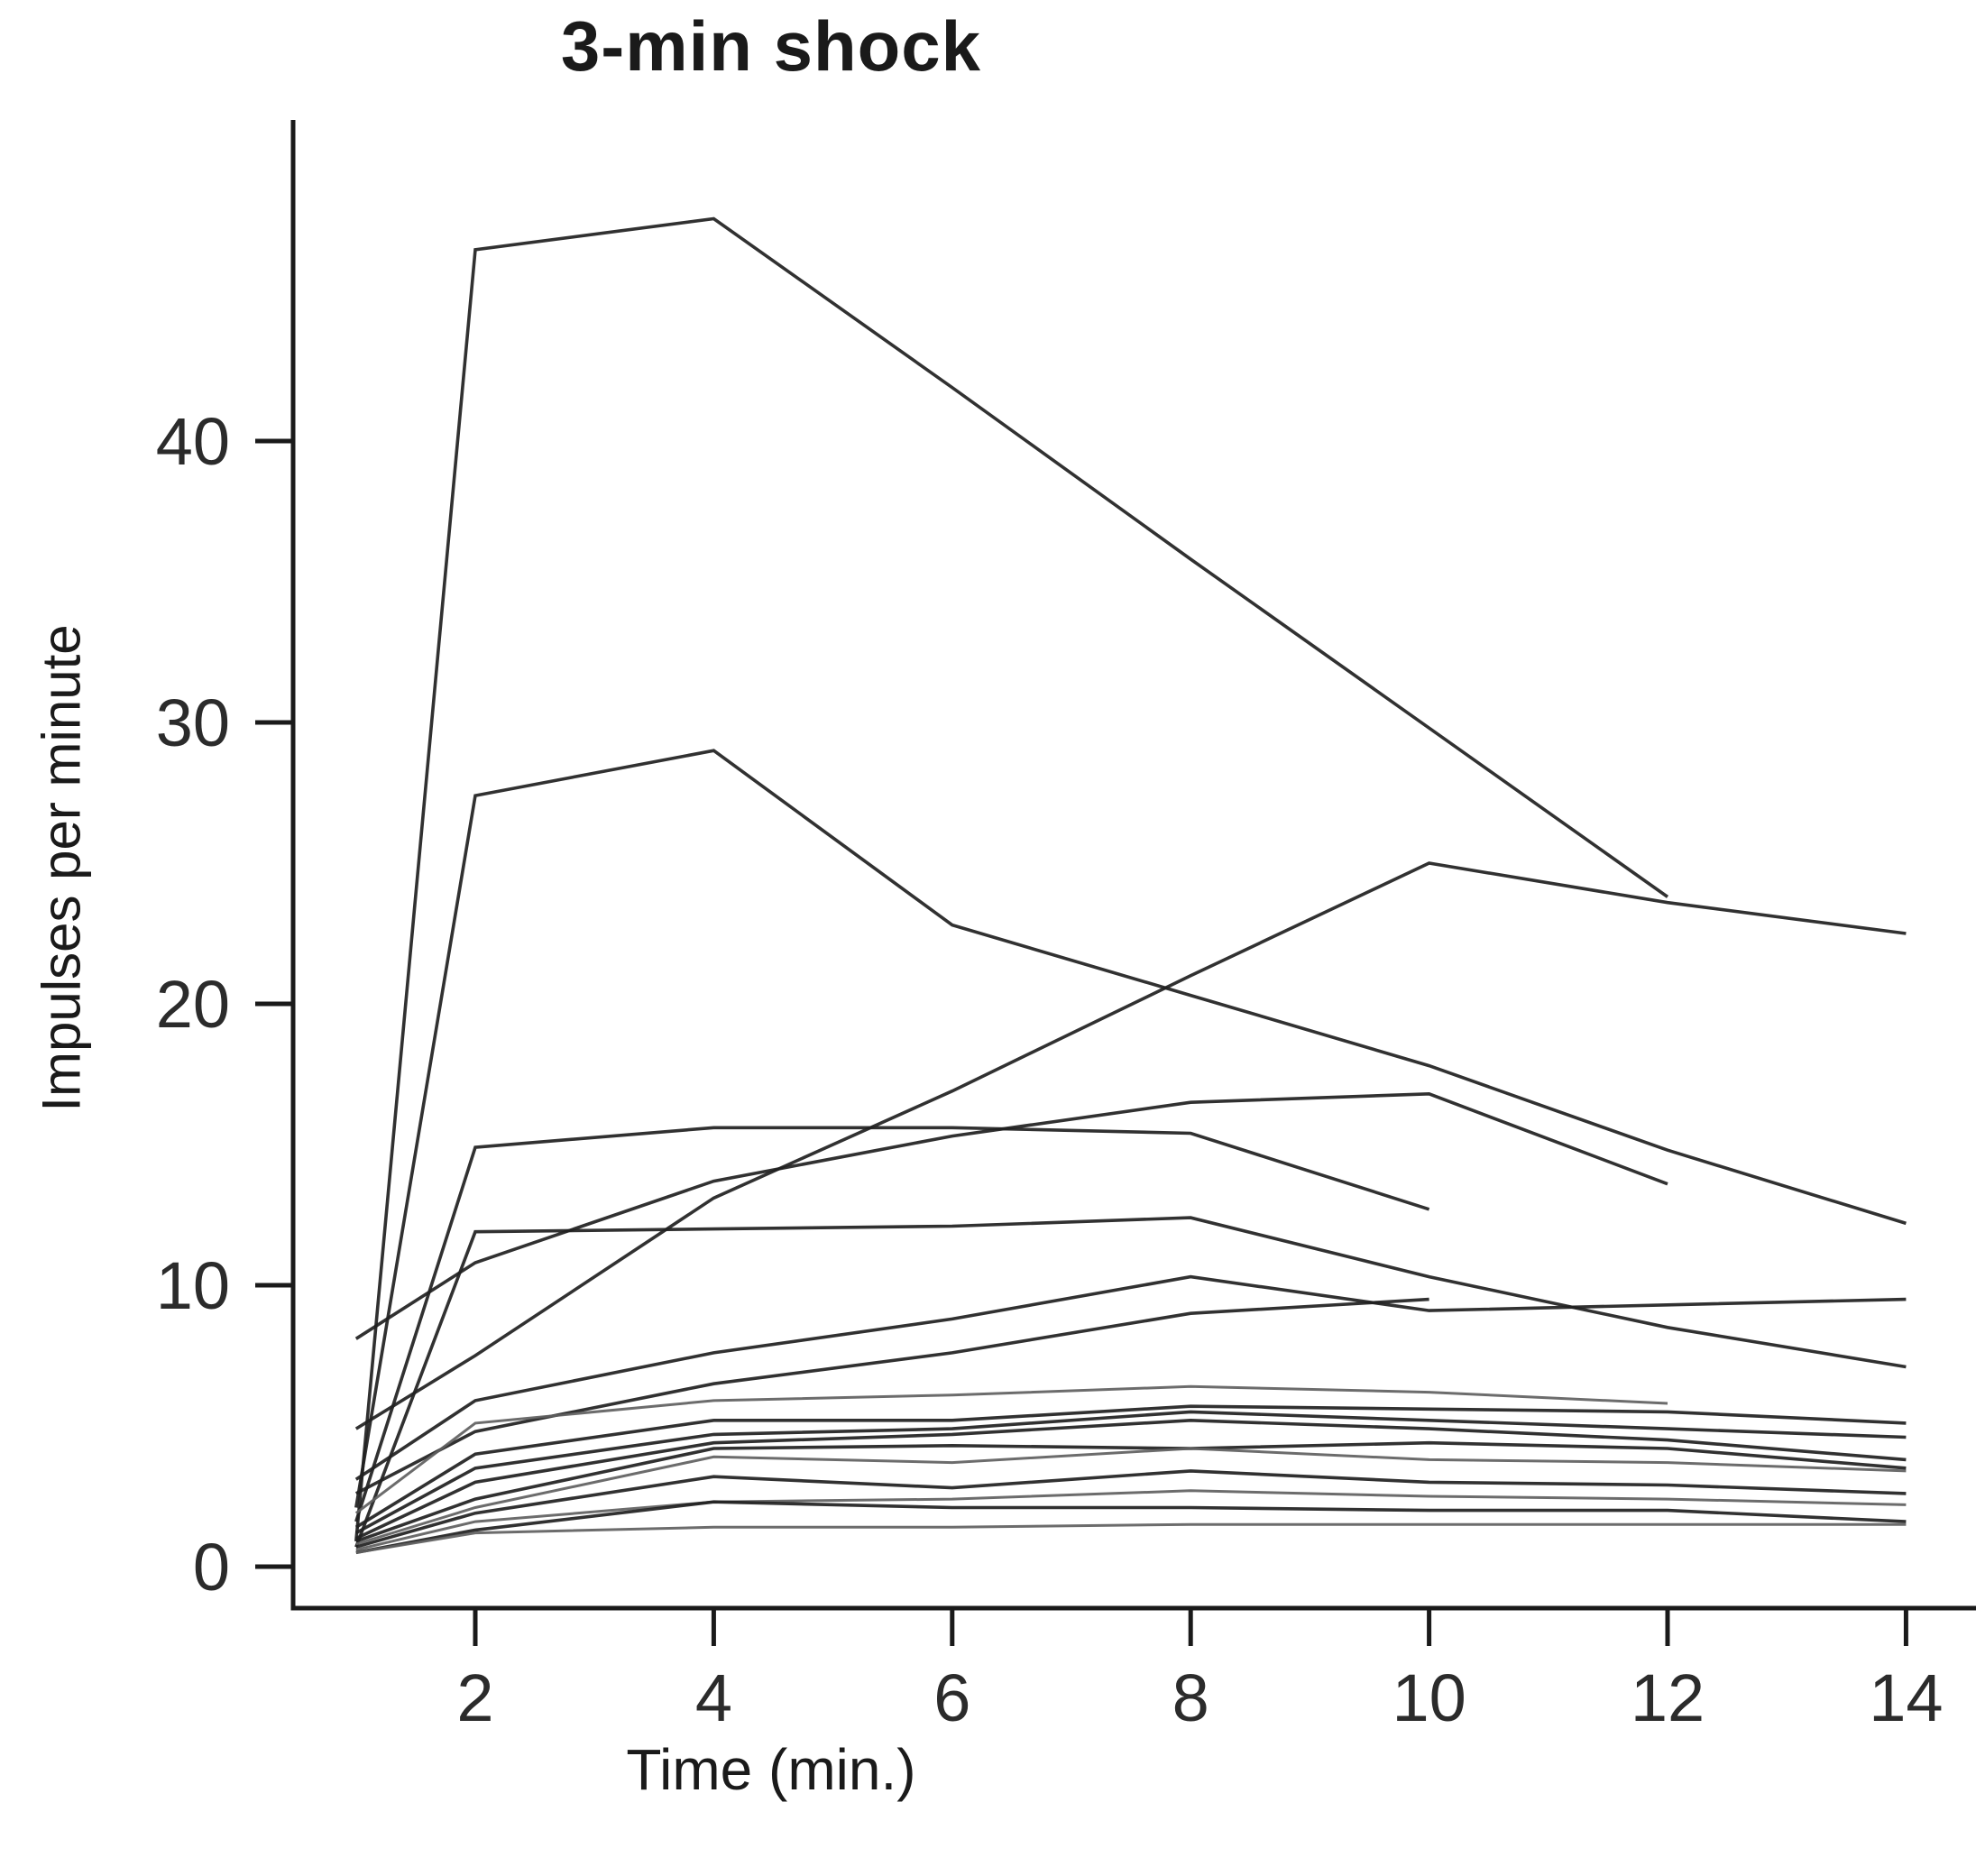 This screenshot has width=1976, height=1876. I want to click on x-tick-label: 10, so click(1429, 1697).